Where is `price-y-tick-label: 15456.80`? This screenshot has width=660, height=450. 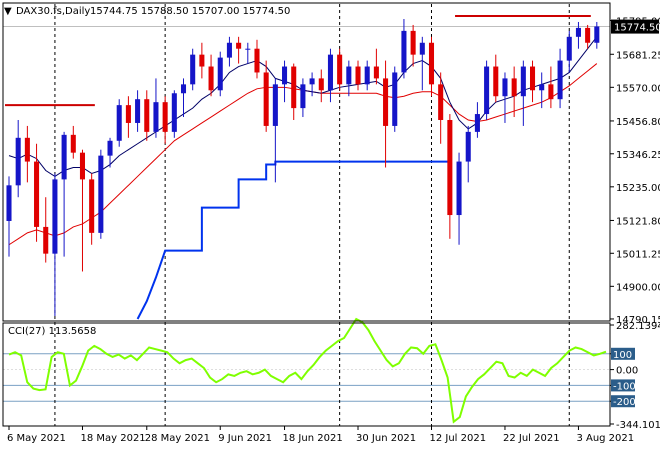 price-y-tick-label: 15456.80 is located at coordinates (638, 122).